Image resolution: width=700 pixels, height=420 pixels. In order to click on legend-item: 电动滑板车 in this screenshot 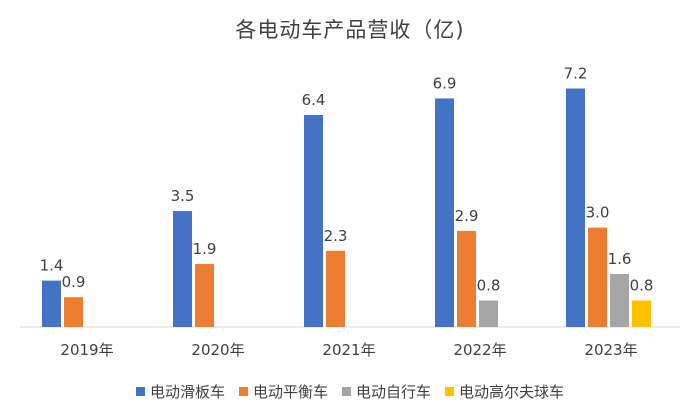, I will do `click(180, 391)`.